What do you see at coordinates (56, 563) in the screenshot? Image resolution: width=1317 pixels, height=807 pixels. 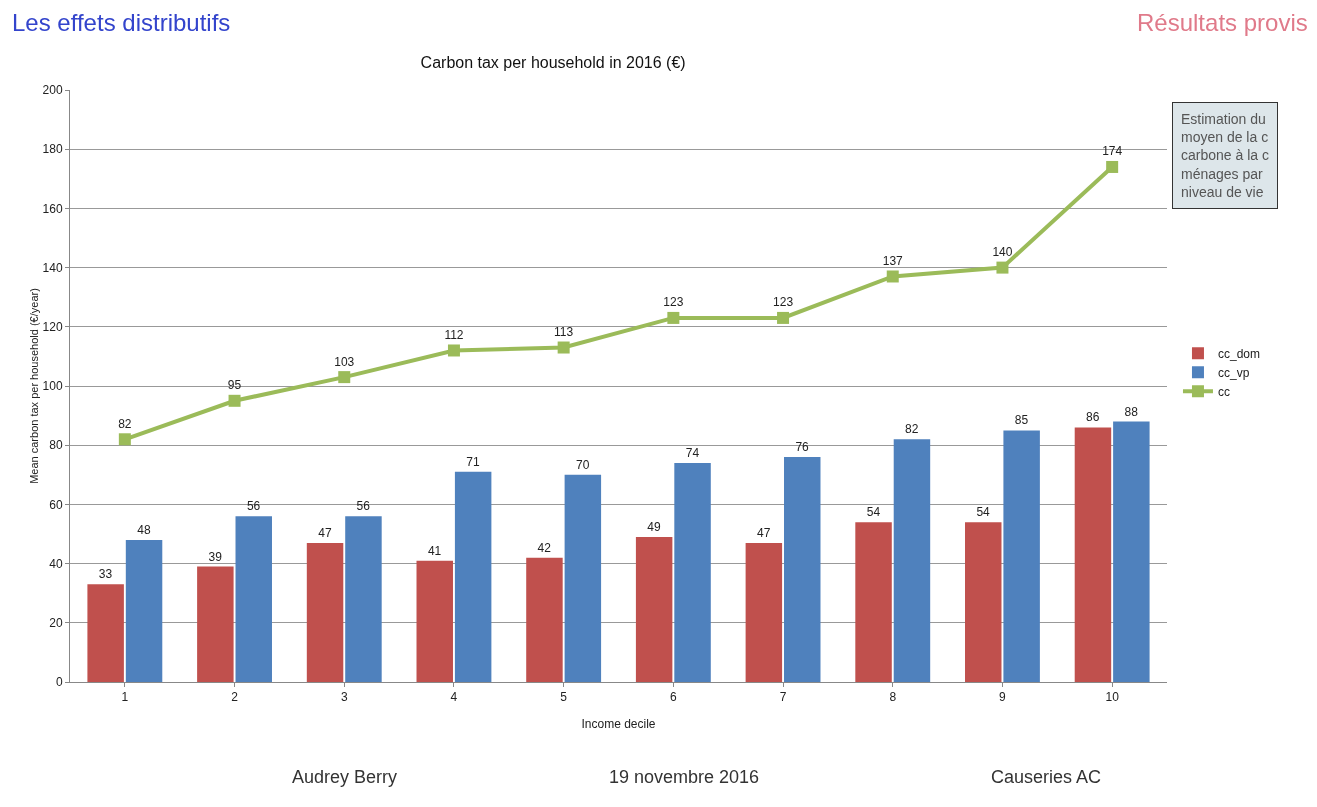 I see `y-tick-label: 40` at bounding box center [56, 563].